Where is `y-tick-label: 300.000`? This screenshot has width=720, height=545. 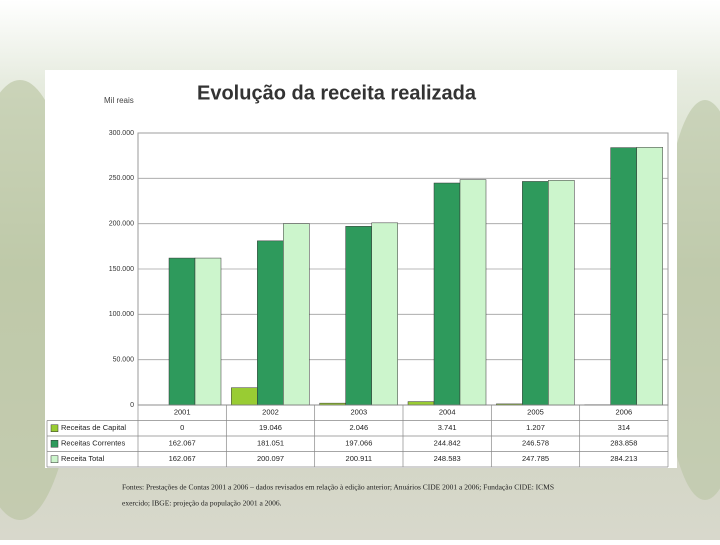
y-tick-label: 300.000 is located at coordinates (121, 133).